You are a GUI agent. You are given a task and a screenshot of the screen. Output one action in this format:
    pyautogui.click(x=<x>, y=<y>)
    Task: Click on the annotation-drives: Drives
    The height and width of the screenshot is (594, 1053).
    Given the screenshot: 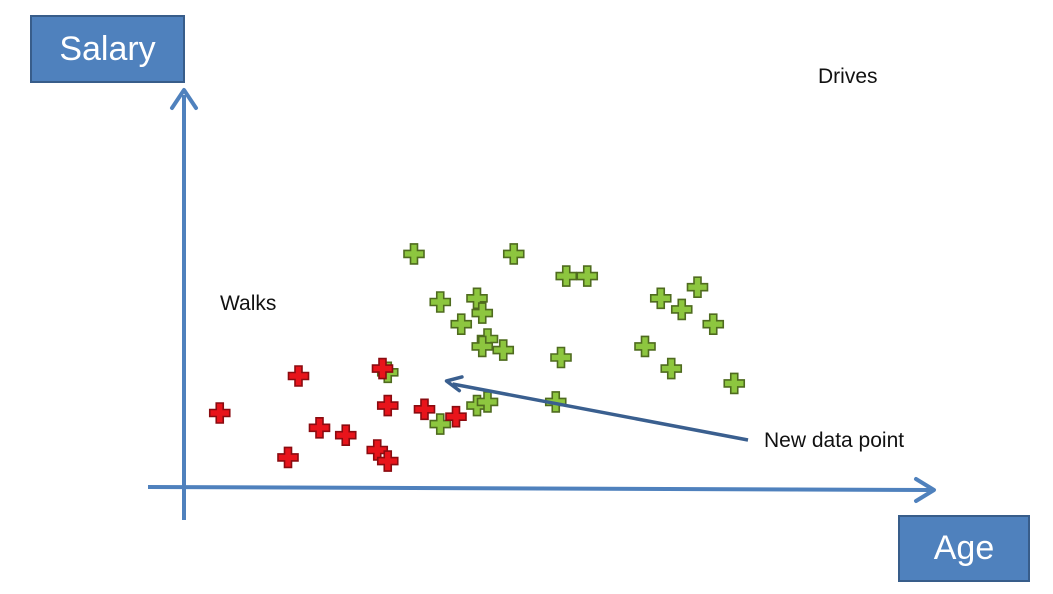 What is the action you would take?
    pyautogui.click(x=848, y=76)
    